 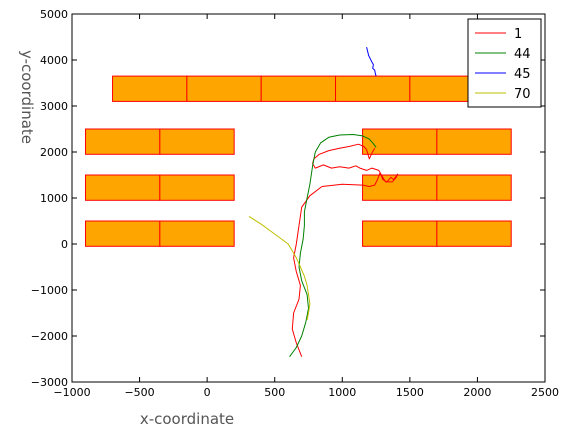 What do you see at coordinates (49, 290) in the screenshot?
I see `y-tick-label: −1000` at bounding box center [49, 290].